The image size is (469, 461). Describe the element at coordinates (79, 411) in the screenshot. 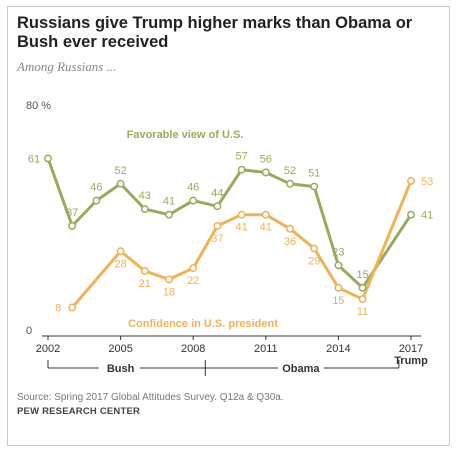

I see `credit-line: PEW RESEARCH CENTER` at that location.